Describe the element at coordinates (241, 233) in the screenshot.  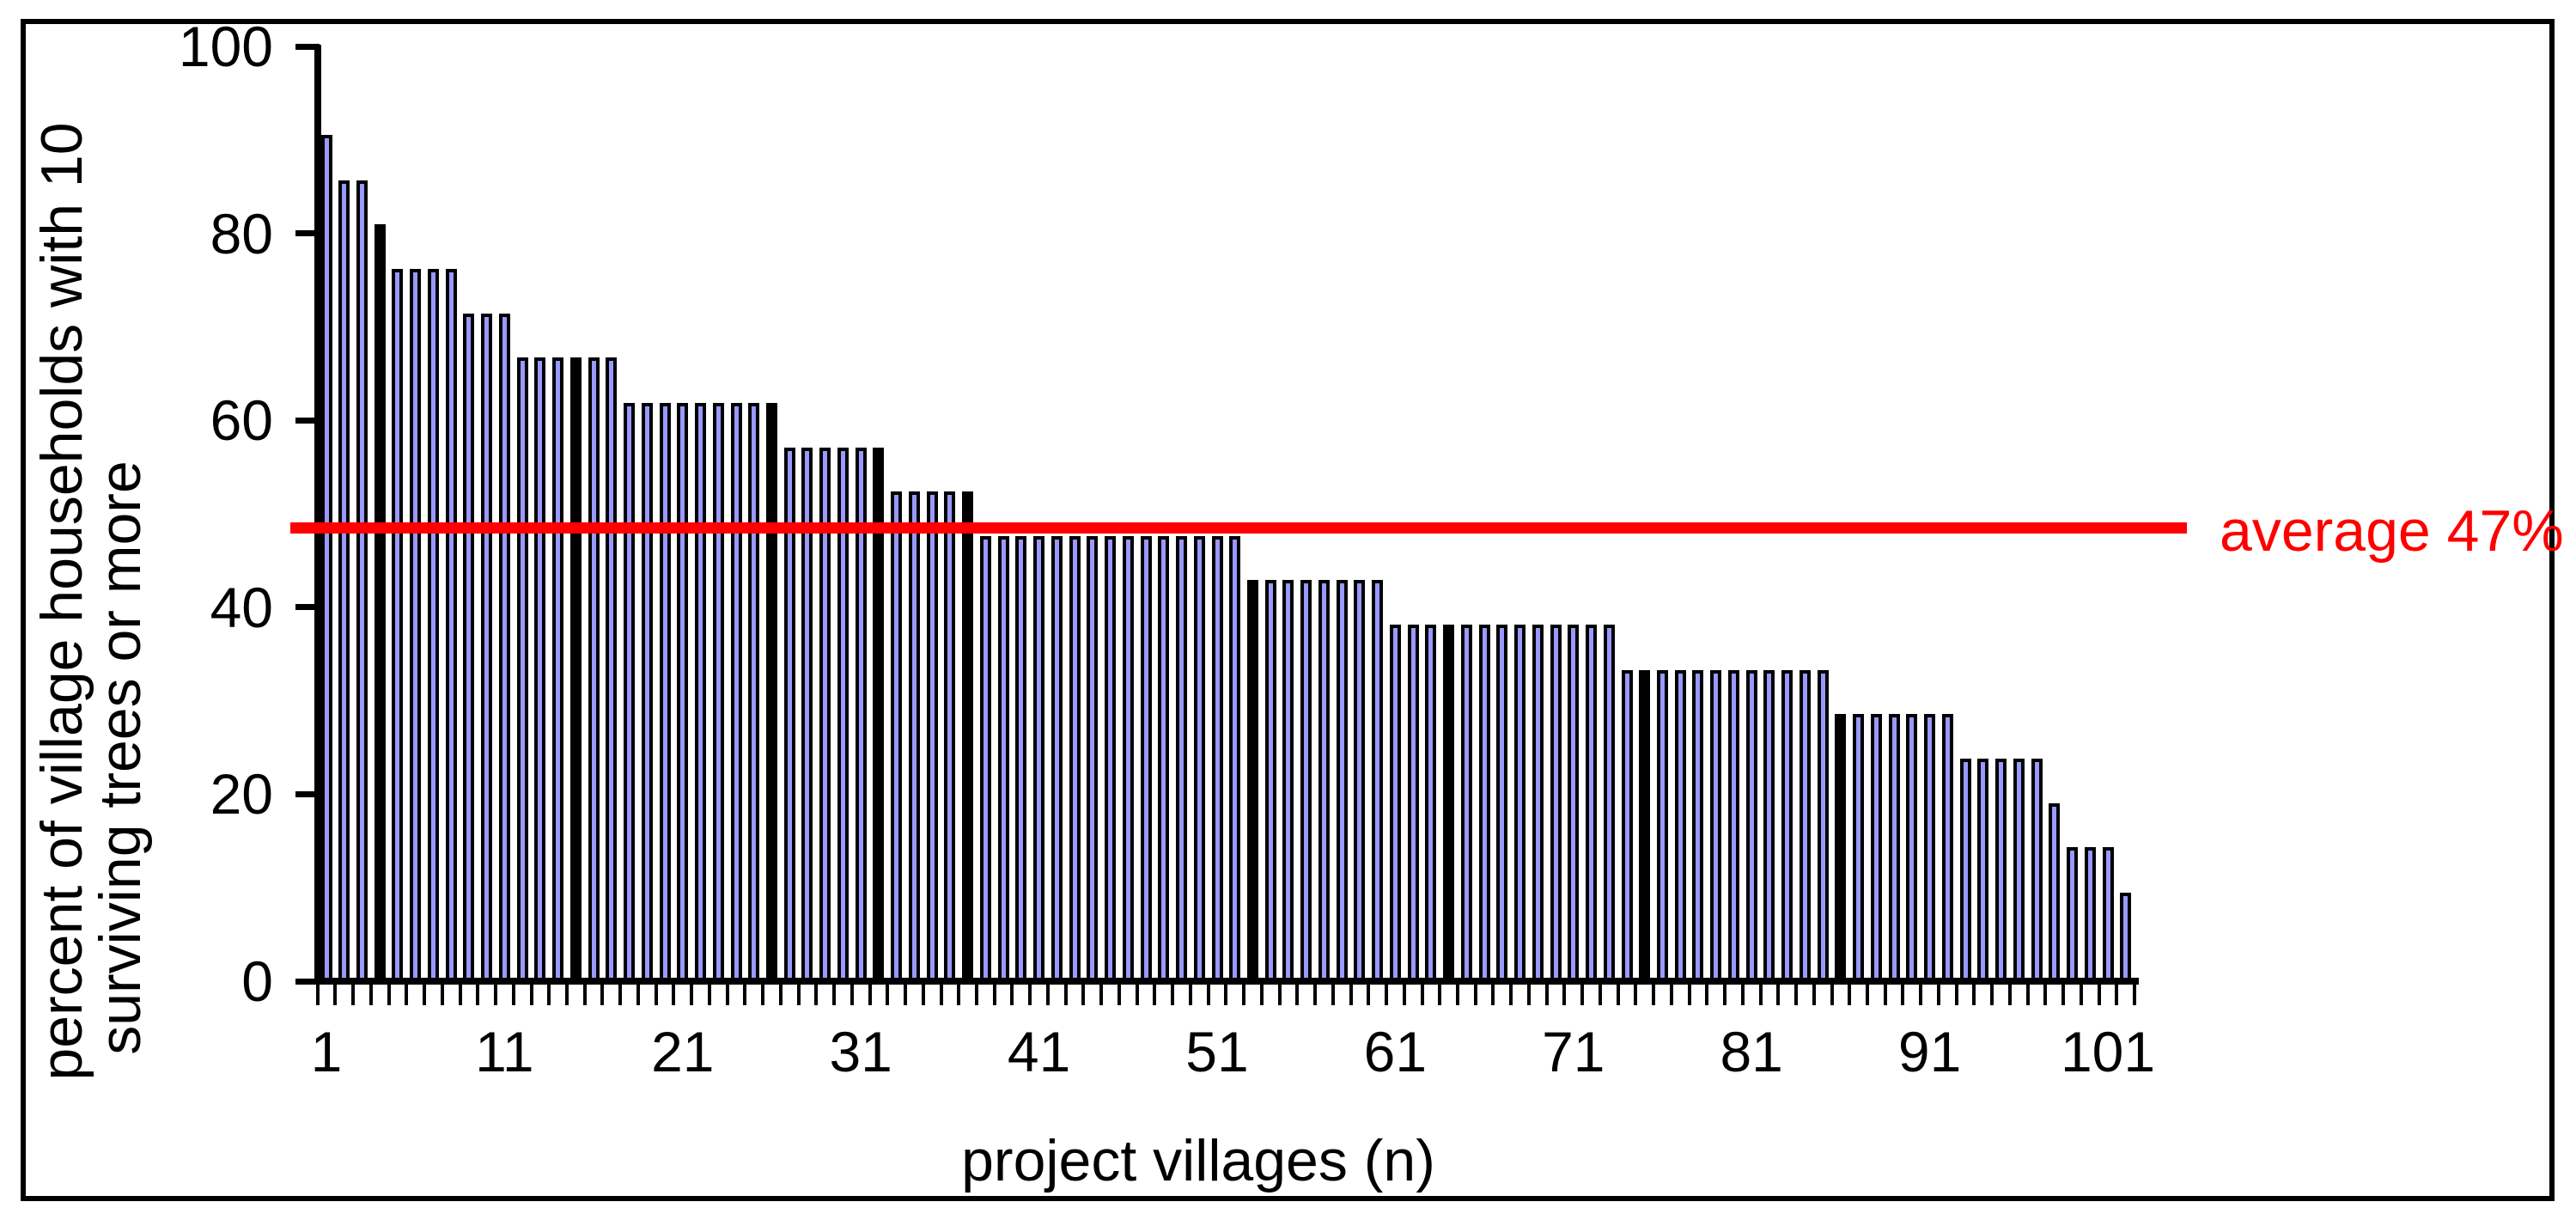
I see `y-tick-label-80: 80` at that location.